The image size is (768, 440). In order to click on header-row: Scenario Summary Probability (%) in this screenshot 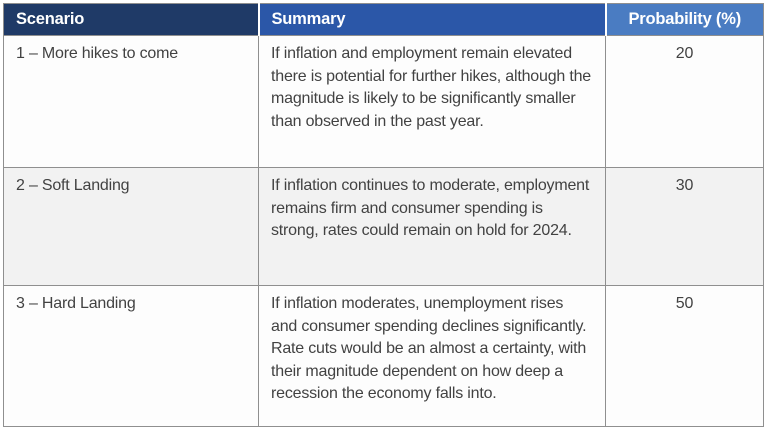, I will do `click(383, 19)`.